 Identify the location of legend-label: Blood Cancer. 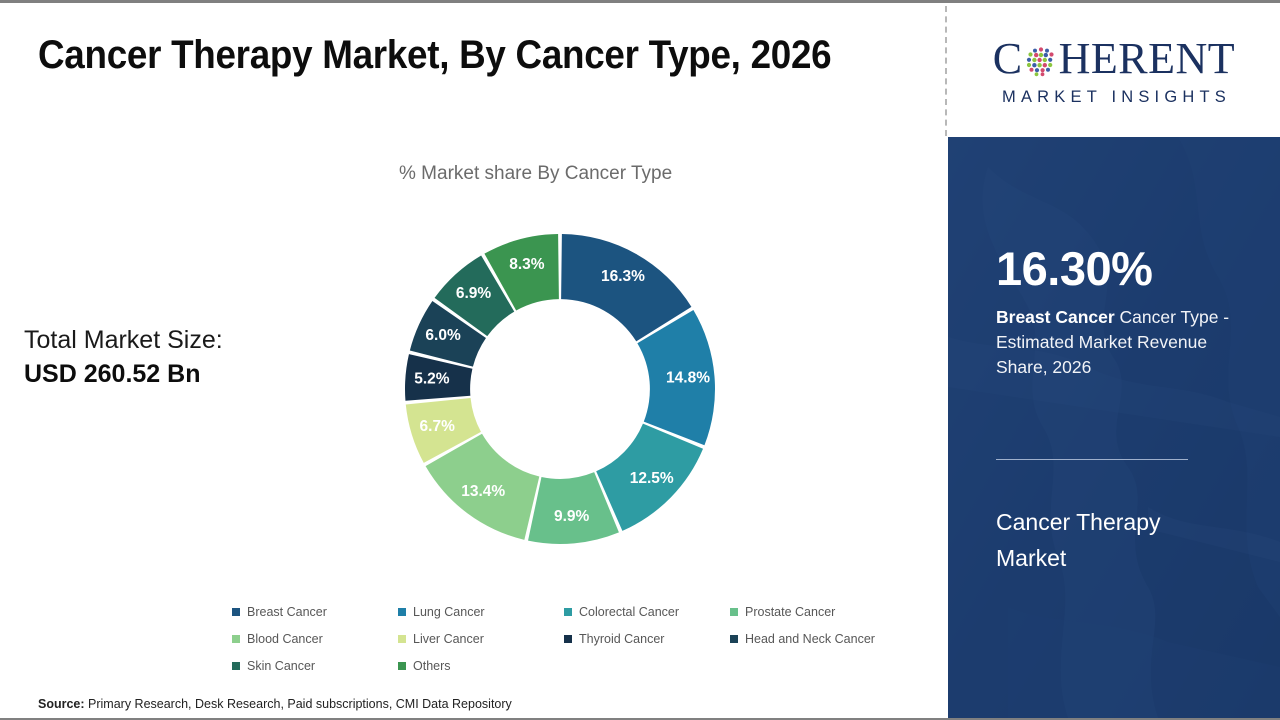
(285, 638).